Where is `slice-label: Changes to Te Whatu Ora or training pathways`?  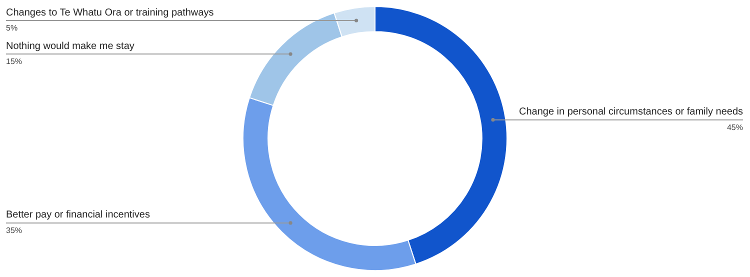
slice-label: Changes to Te Whatu Ora or training pathways is located at coordinates (110, 12).